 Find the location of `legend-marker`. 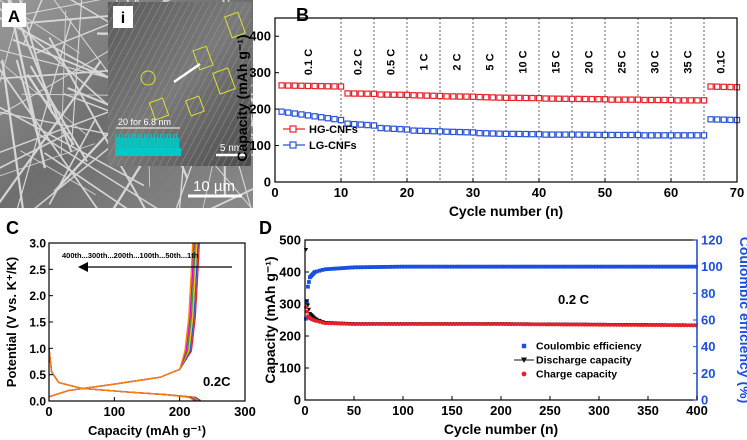

legend-marker is located at coordinates (524, 374).